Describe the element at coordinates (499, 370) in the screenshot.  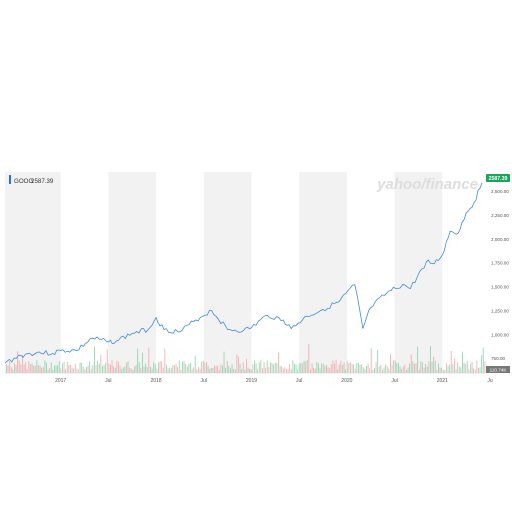
I see `volume-label: 110.74K` at that location.